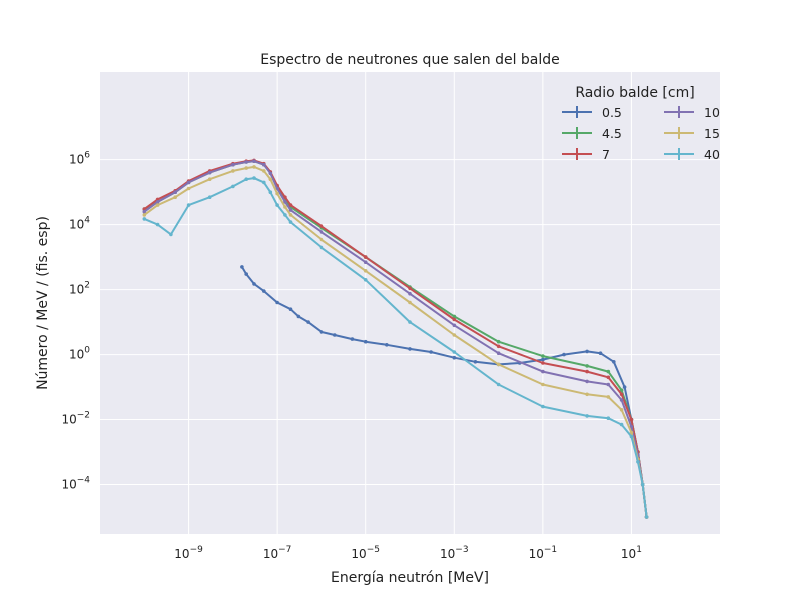  Describe the element at coordinates (634, 93) in the screenshot. I see `legend-title: Radio balde [cm]` at that location.